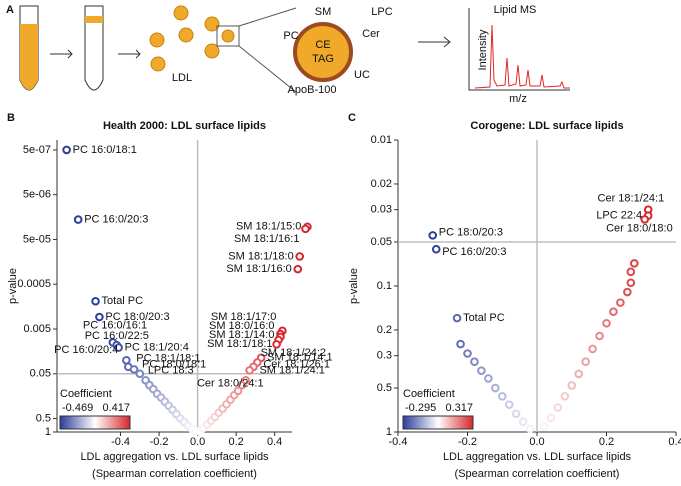 This screenshot has height=486, width=681. I want to click on membrane-label: SM, so click(323, 12).